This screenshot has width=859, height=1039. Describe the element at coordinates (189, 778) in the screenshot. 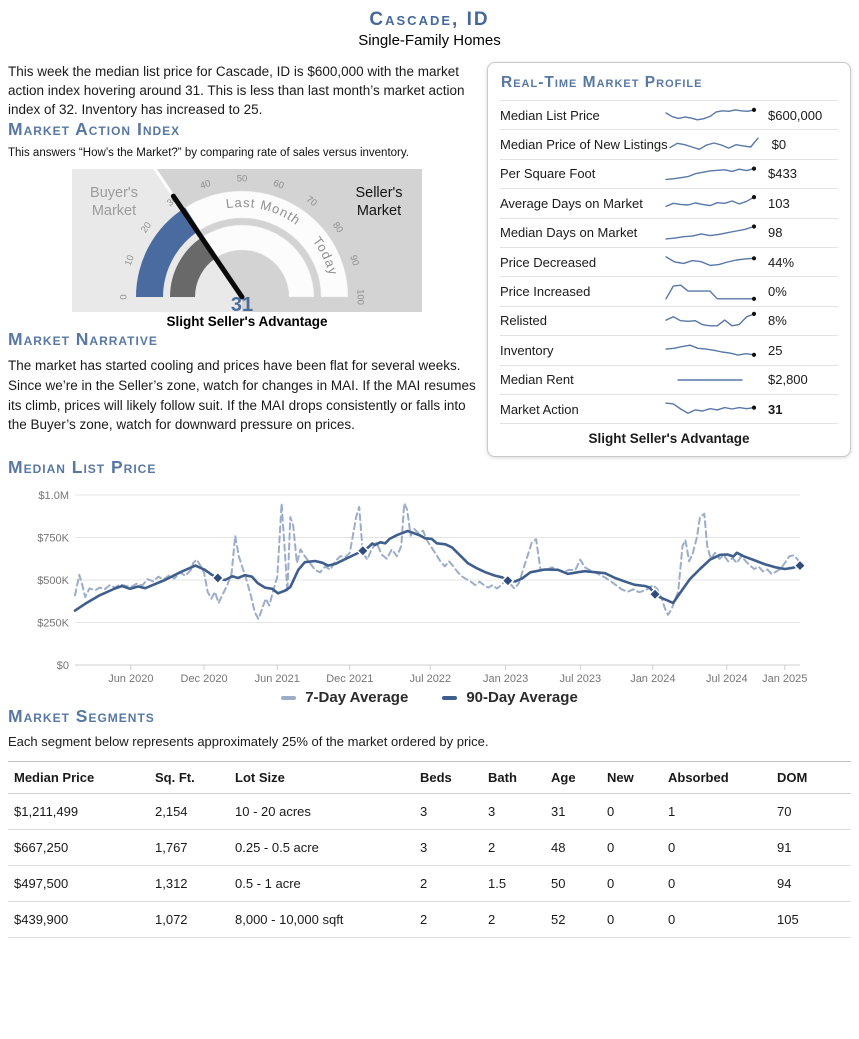

I see `segments-column-header: Sq. Ft.` at that location.